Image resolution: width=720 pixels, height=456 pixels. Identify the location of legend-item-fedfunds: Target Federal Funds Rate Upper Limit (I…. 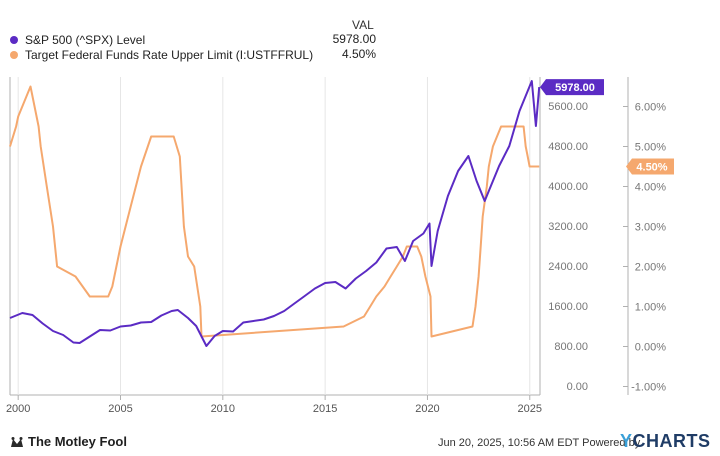
(161, 55).